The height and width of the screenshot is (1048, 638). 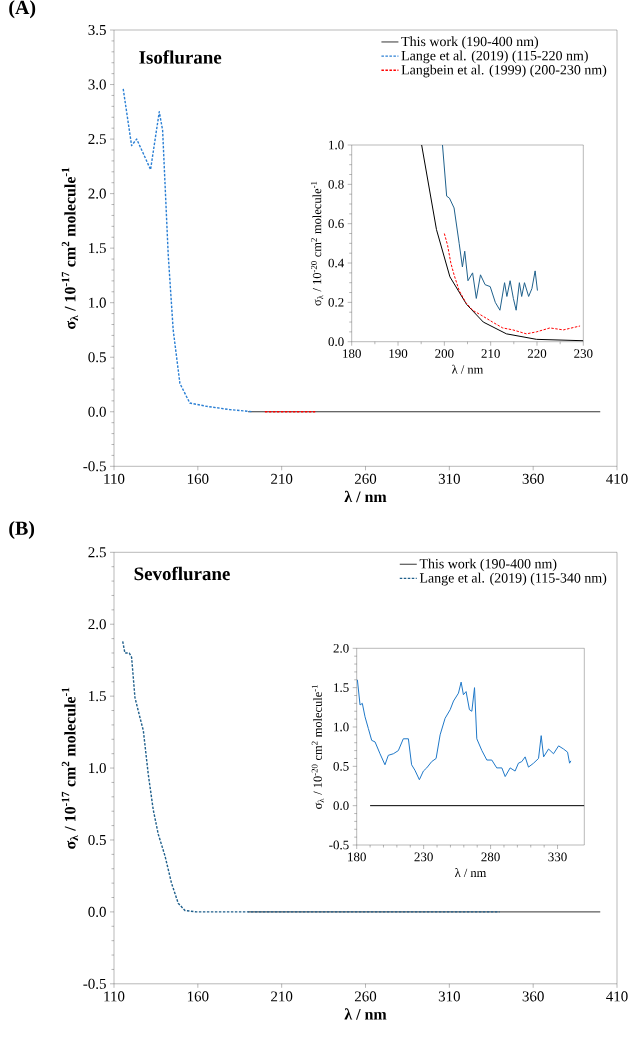 What do you see at coordinates (537, 353) in the screenshot?
I see `x-tick-label: 220` at bounding box center [537, 353].